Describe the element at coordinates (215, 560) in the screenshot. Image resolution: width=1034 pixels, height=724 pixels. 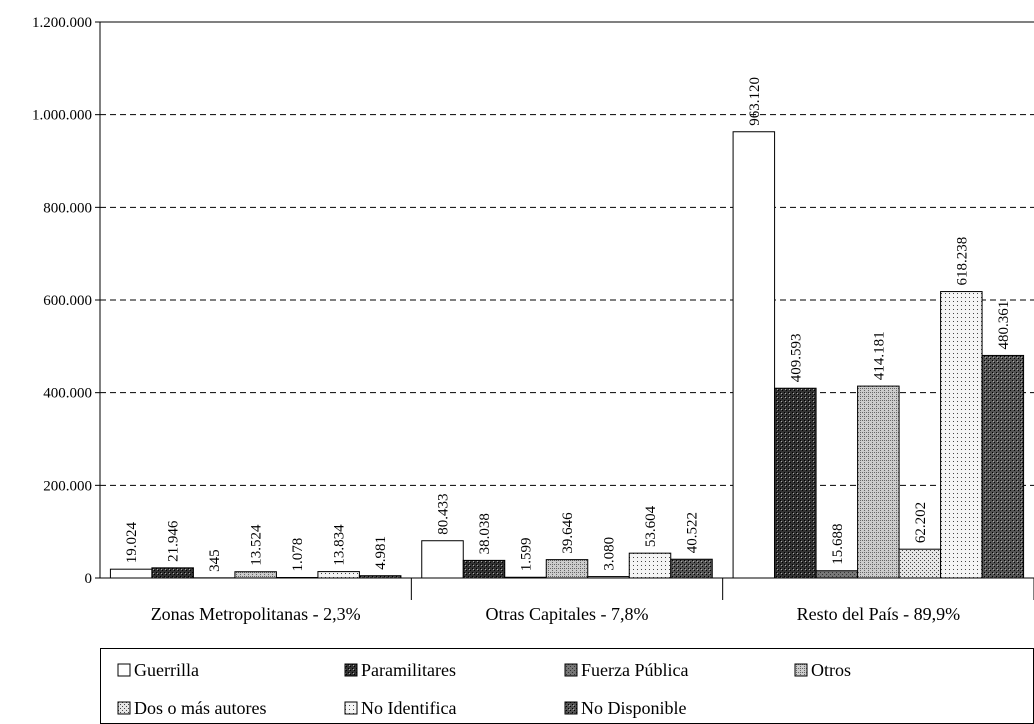
I see `value-label: 345` at that location.